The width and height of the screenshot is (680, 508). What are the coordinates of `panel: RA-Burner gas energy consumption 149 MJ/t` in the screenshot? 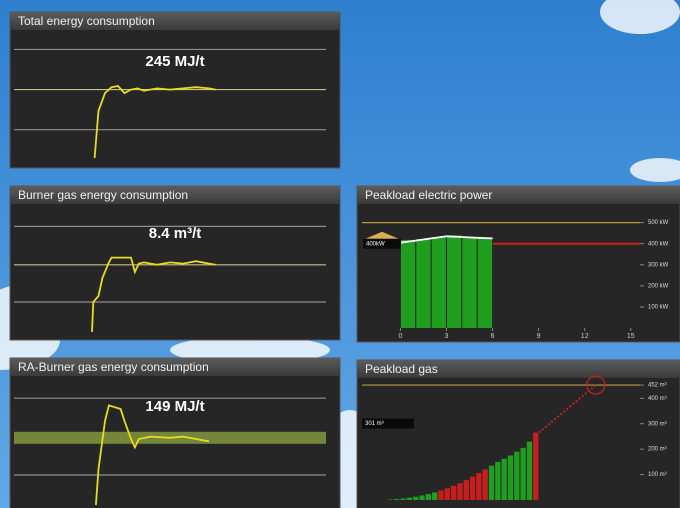 It's located at (175, 432).